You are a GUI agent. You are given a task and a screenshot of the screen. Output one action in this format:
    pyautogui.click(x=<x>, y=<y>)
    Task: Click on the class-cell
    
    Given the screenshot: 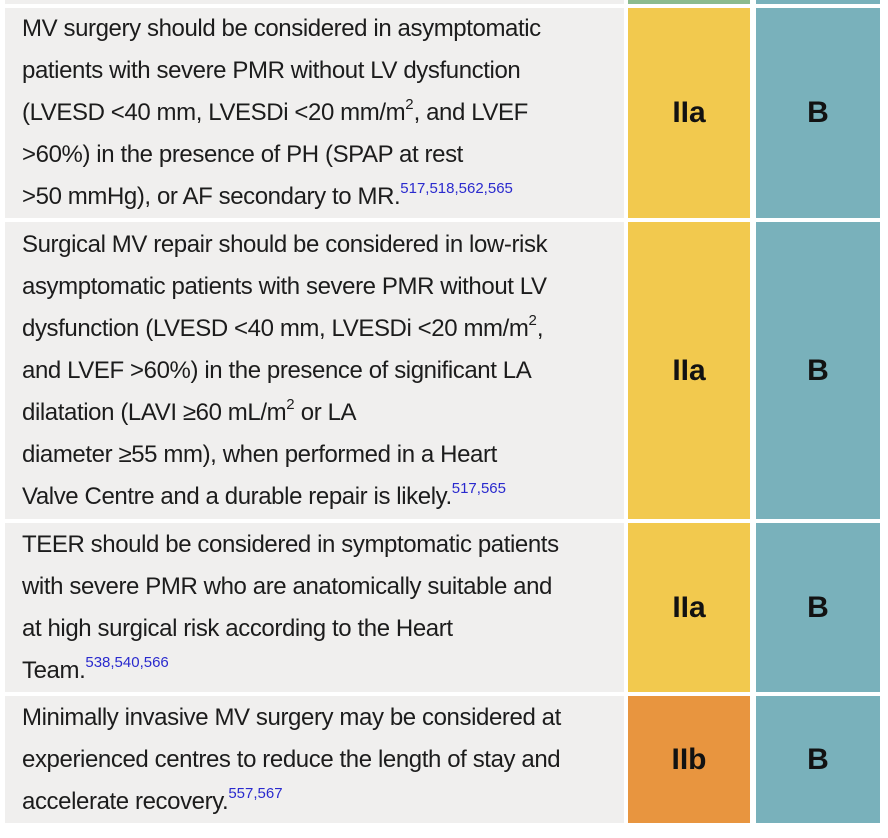 What is the action you would take?
    pyautogui.click(x=689, y=2)
    